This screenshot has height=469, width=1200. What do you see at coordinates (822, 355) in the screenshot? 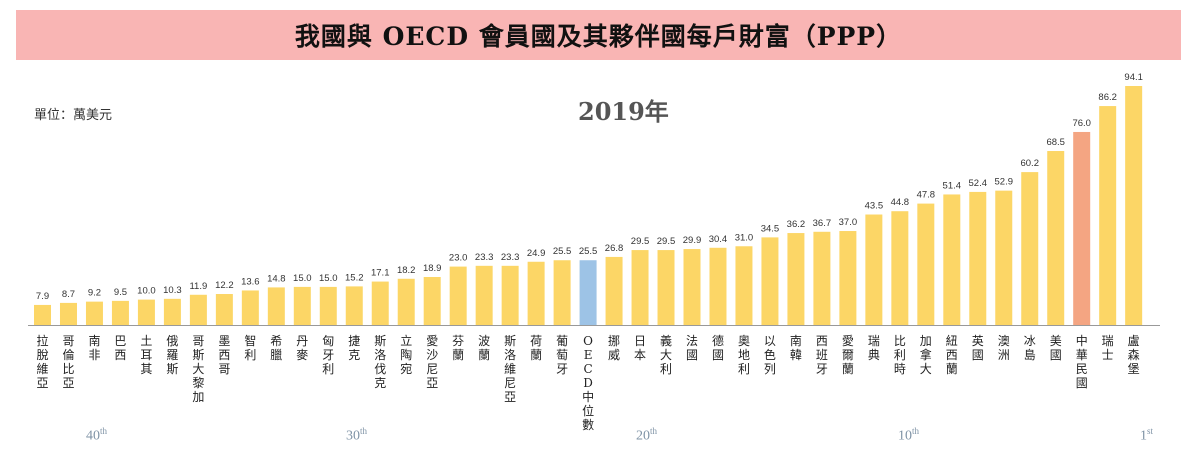
I see `category-label: 西班牙` at bounding box center [822, 355].